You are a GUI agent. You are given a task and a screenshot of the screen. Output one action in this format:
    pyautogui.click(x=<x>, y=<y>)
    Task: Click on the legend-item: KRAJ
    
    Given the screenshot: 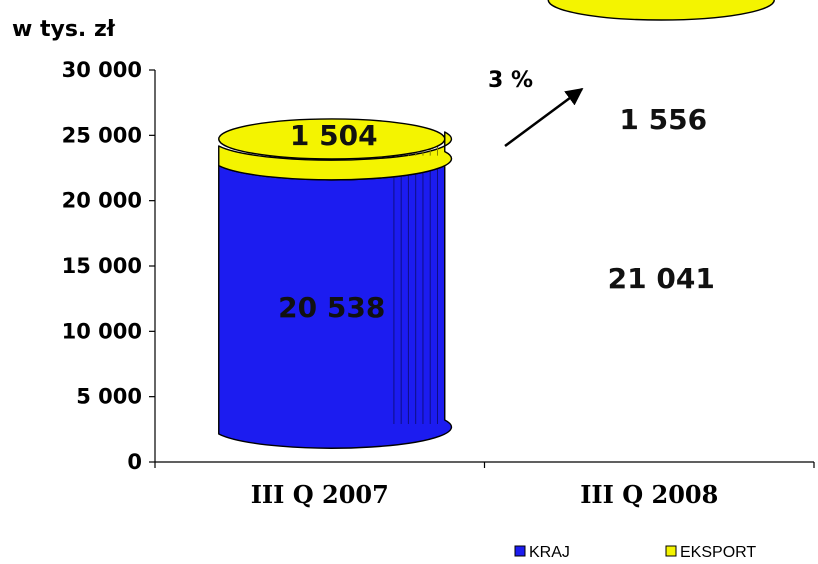 What is the action you would take?
    pyautogui.click(x=542, y=552)
    